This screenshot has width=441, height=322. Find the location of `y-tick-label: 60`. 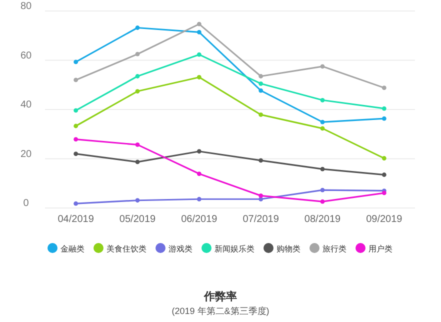

y-tick-label: 60 is located at coordinates (26, 56).